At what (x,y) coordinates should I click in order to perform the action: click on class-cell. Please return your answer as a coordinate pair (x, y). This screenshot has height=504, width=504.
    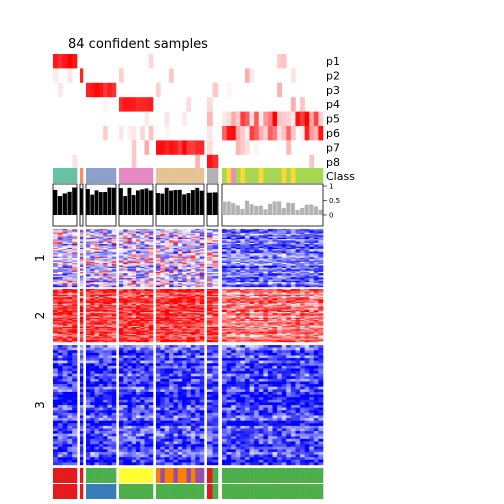
    Looking at the image, I should click on (138, 175).